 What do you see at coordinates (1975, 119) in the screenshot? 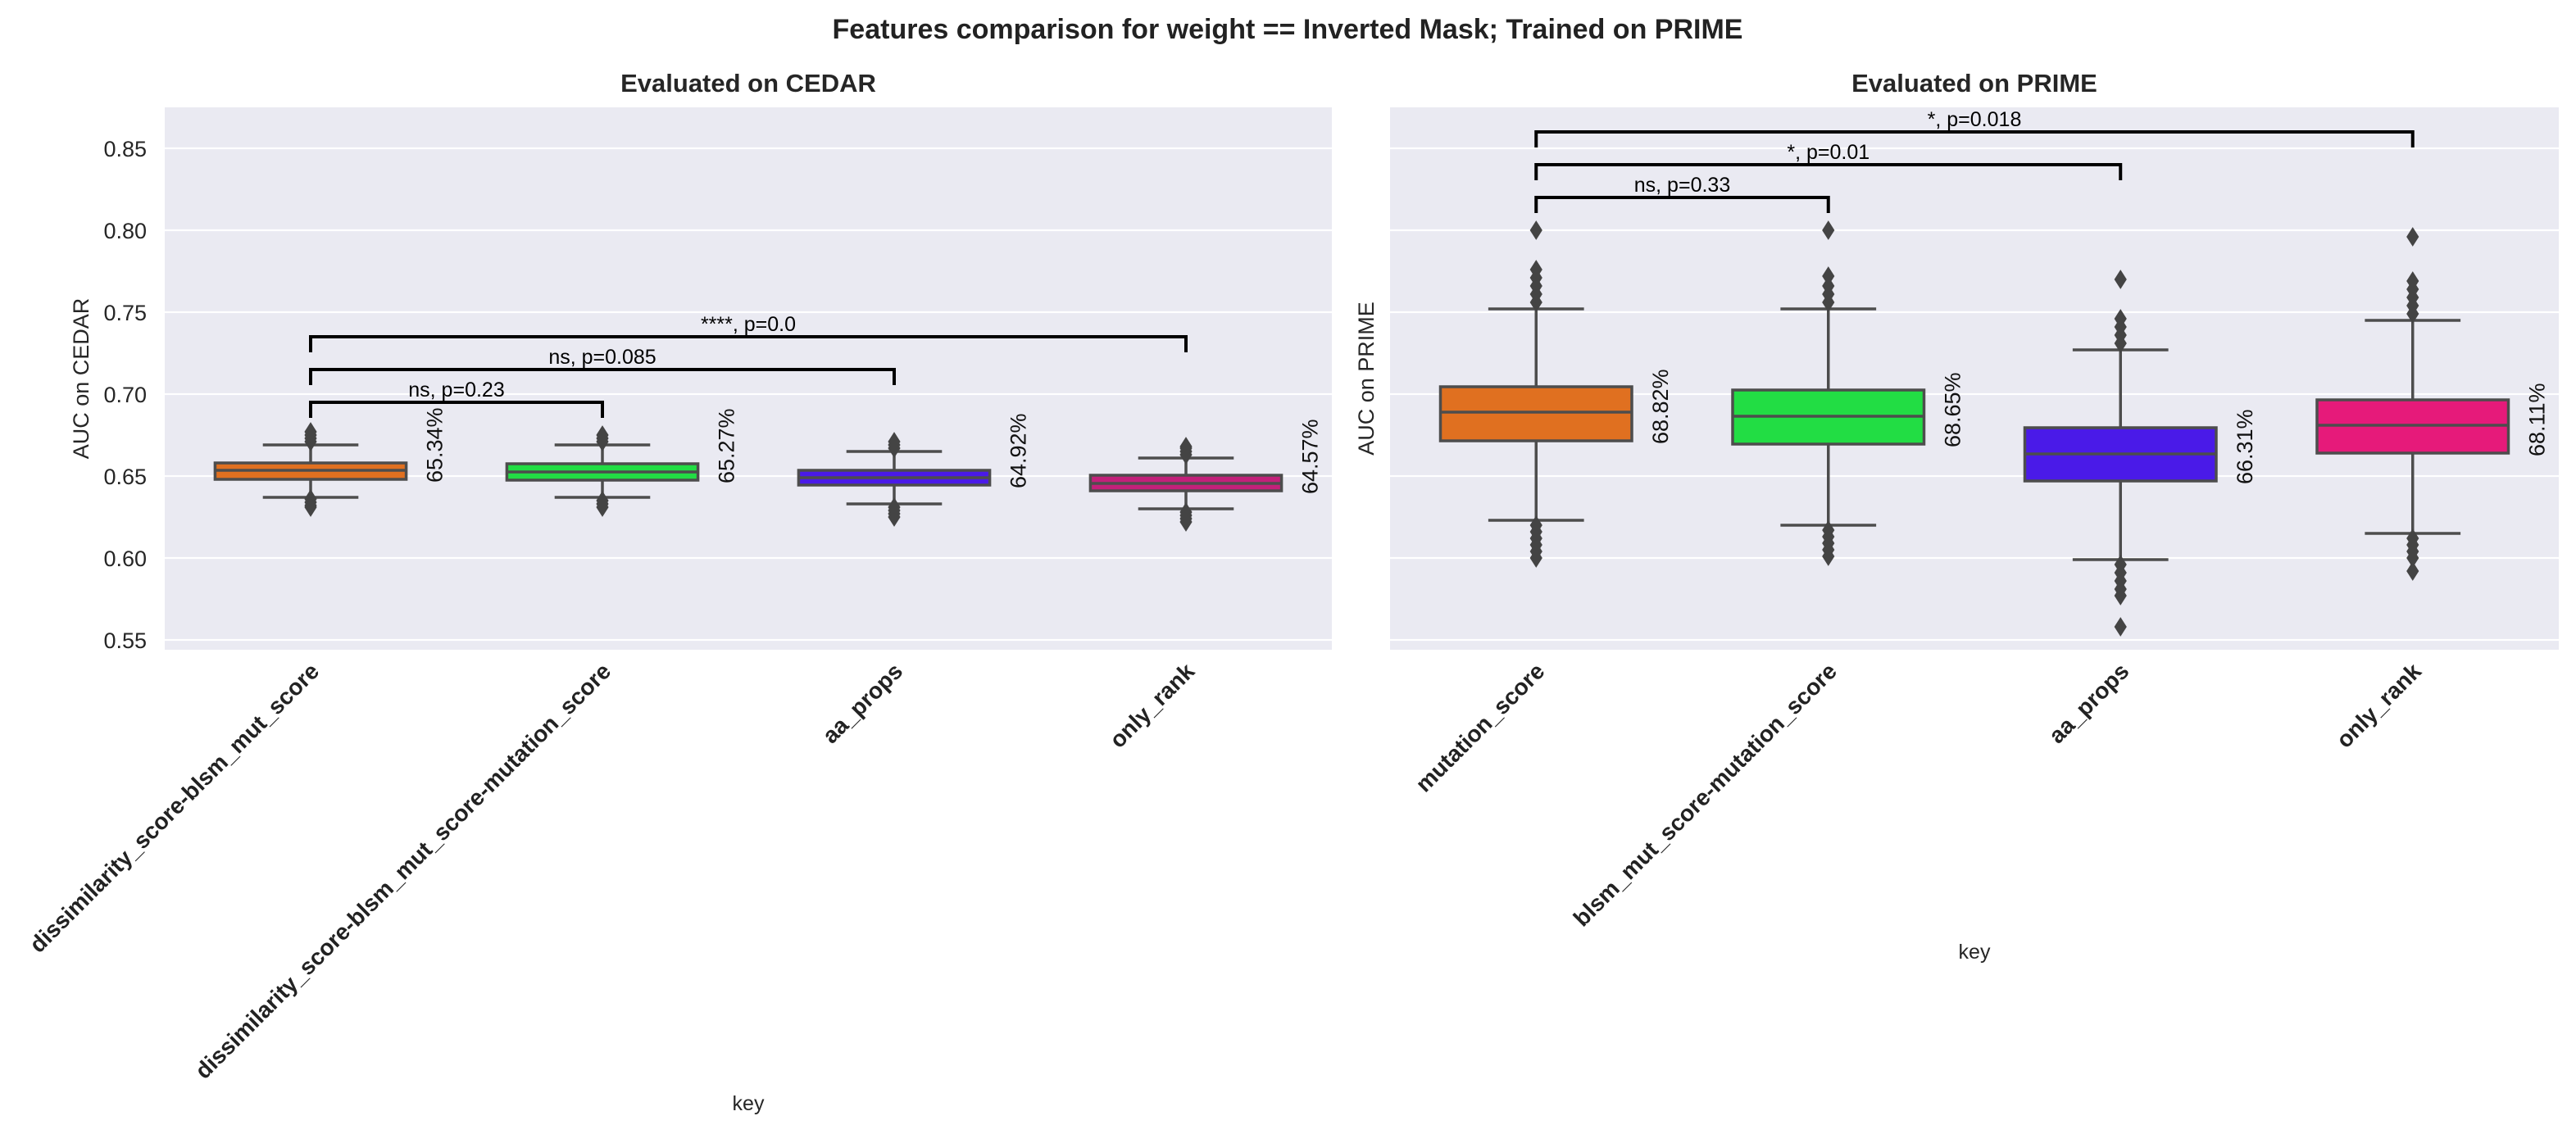
I see `significance-label: *, p=0.018` at bounding box center [1975, 119].